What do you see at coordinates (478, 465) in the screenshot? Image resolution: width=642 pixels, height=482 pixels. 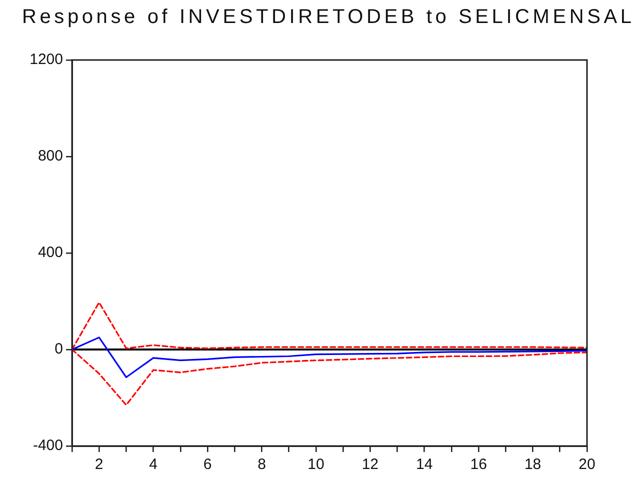 I see `x-tick-label: 16` at bounding box center [478, 465].